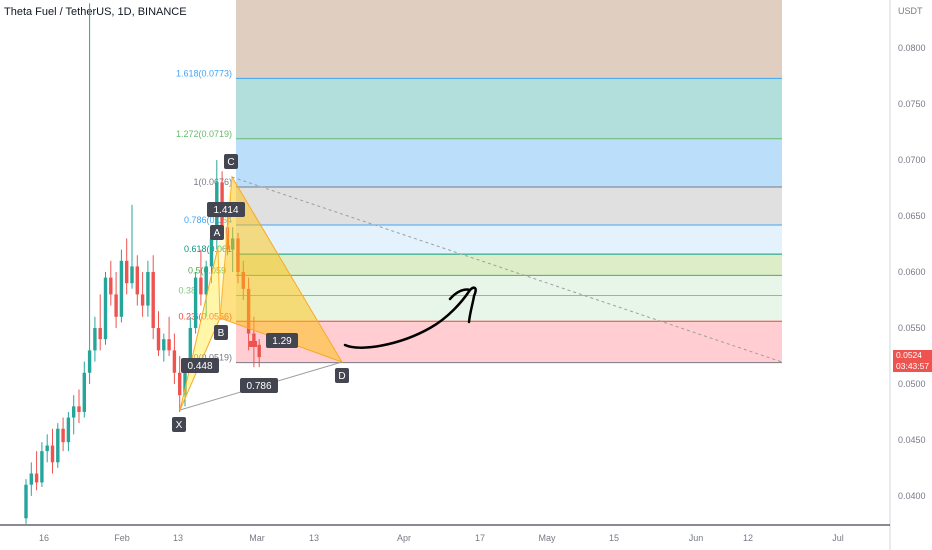 The width and height of the screenshot is (932, 550). Describe the element at coordinates (445, 533) in the screenshot. I see `time-axis: 16 Feb 13 Mar 13 Apr 17 May 15 Jun 12 Jul` at that location.